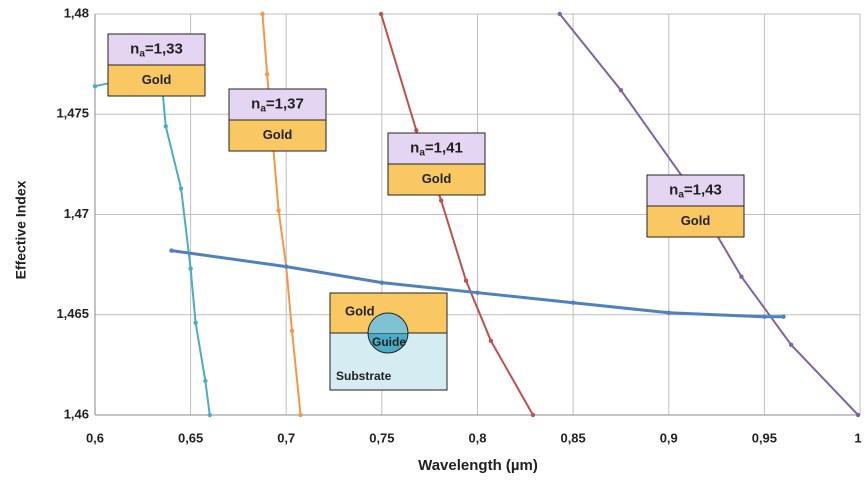 The height and width of the screenshot is (480, 867). What do you see at coordinates (857, 437) in the screenshot?
I see `x-tick-label: 1` at bounding box center [857, 437].